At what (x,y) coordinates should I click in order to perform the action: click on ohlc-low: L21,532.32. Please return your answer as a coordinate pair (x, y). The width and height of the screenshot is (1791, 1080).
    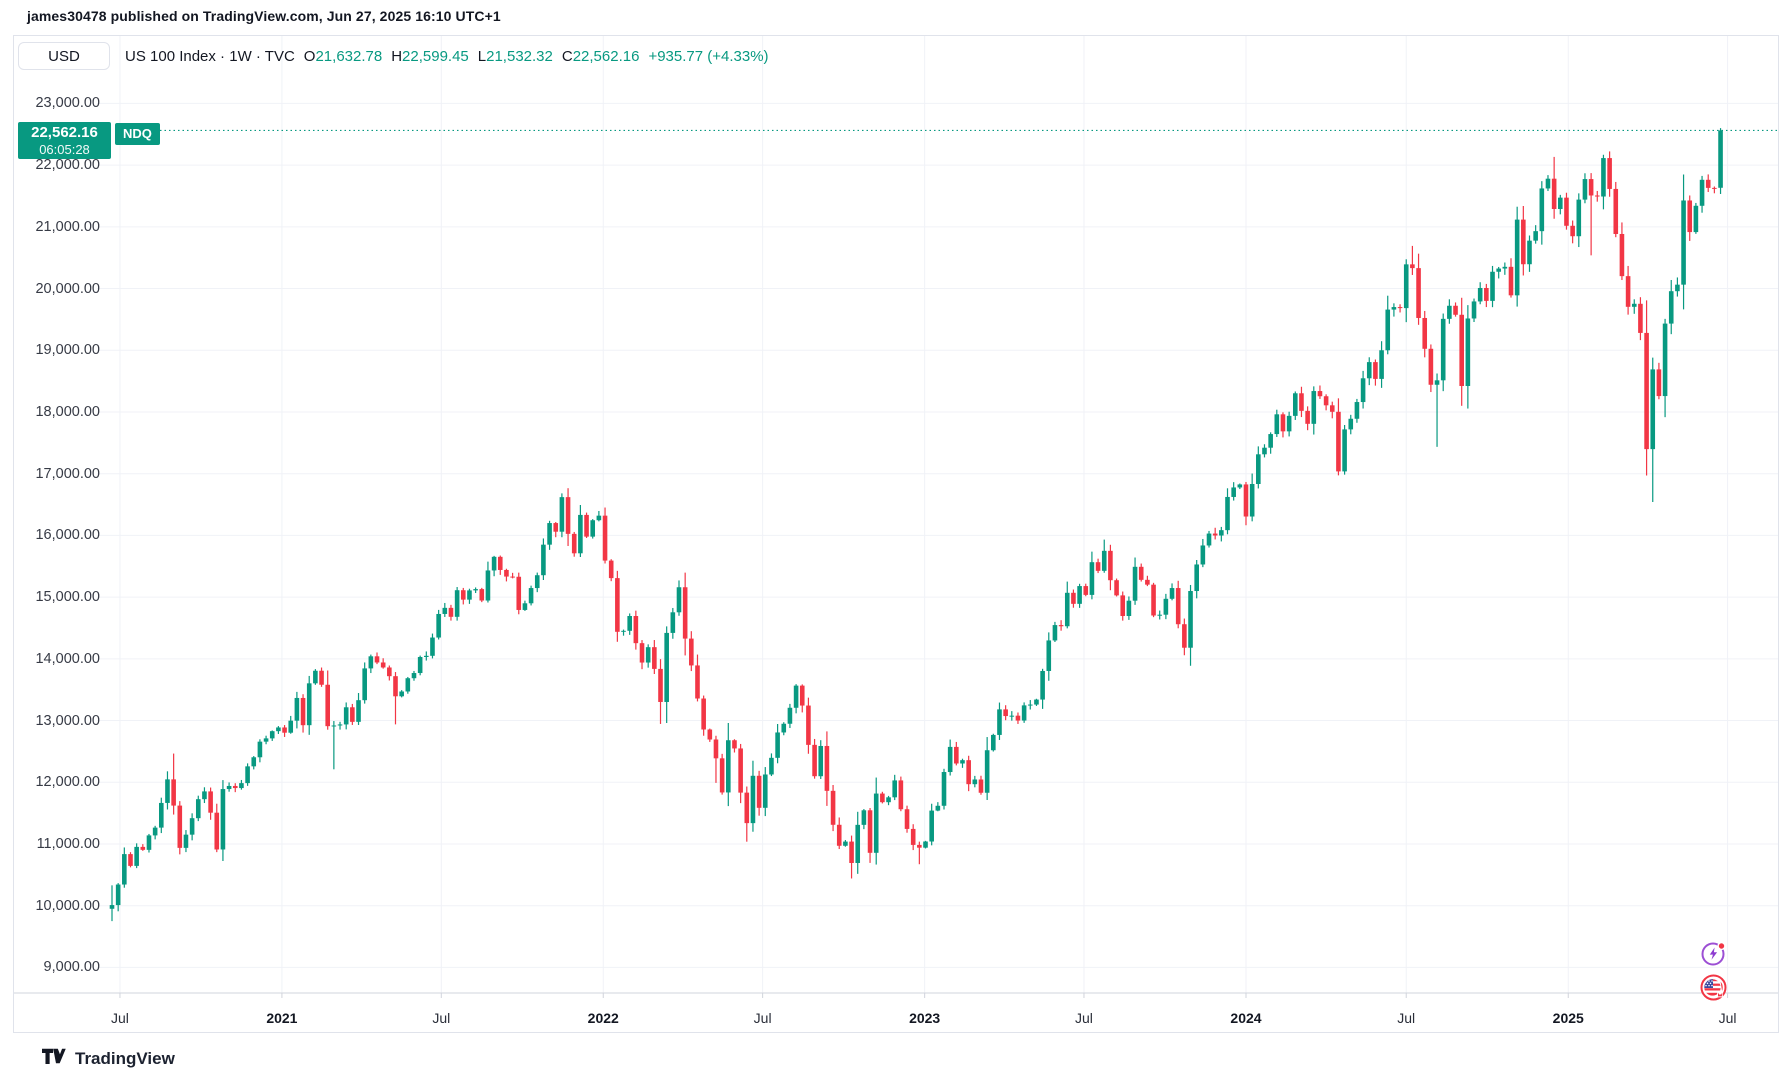
    Looking at the image, I should click on (515, 56).